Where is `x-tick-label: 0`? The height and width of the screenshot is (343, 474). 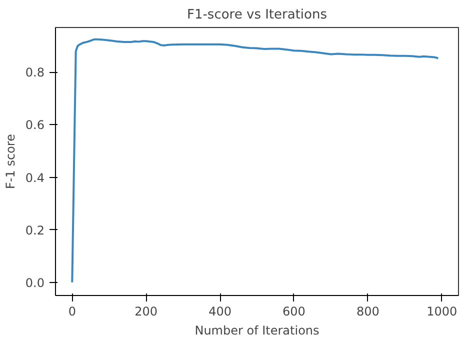
x-tick-label: 0 is located at coordinates (72, 311).